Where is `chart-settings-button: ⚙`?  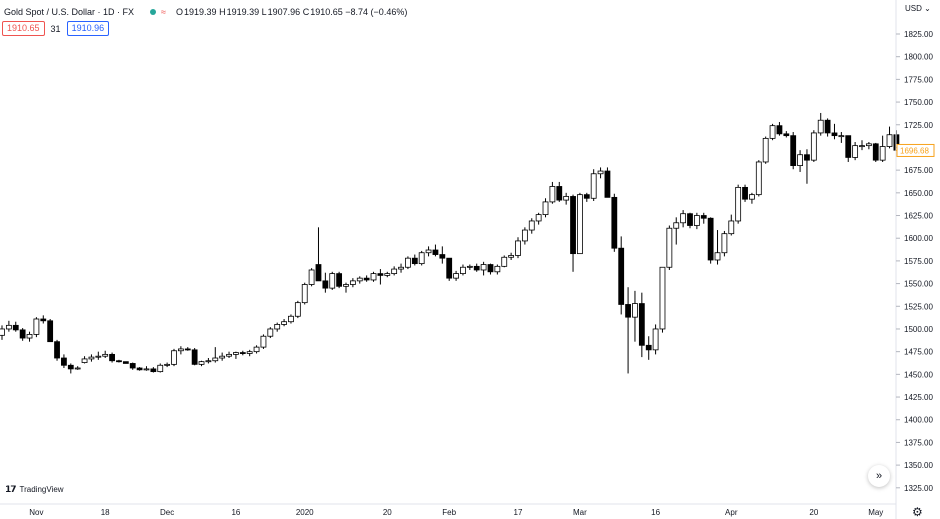 chart-settings-button: ⚙ is located at coordinates (917, 512).